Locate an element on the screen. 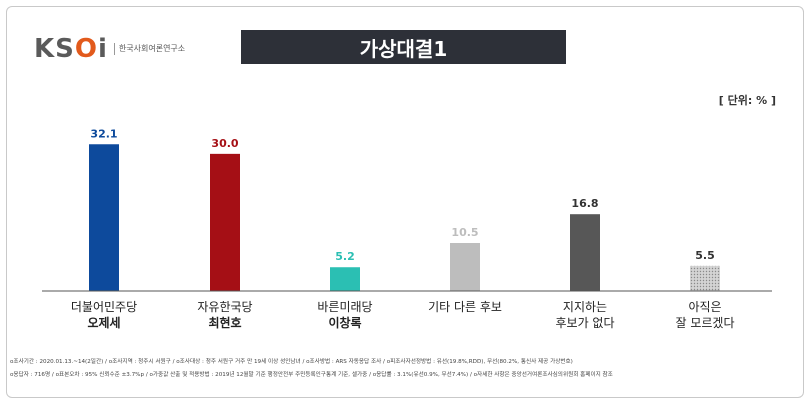 This screenshot has width=812, height=406. category-sublabel-4: 후보가 없다 is located at coordinates (584, 323).